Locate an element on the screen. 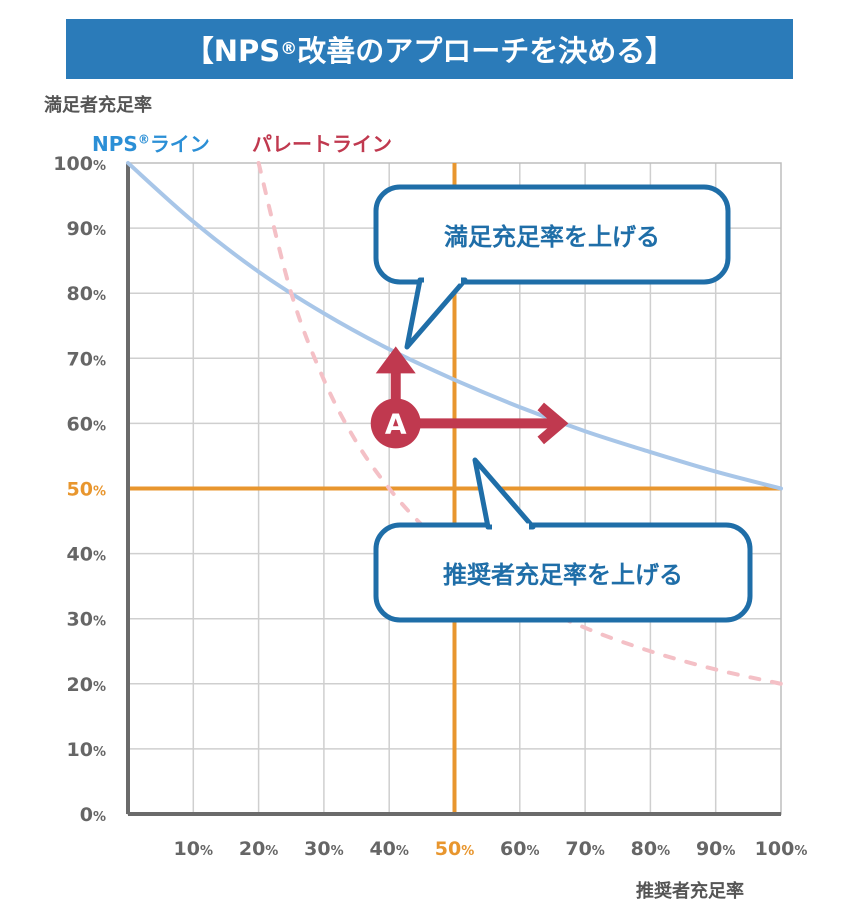  y-tick-label: 60% is located at coordinates (86, 424).